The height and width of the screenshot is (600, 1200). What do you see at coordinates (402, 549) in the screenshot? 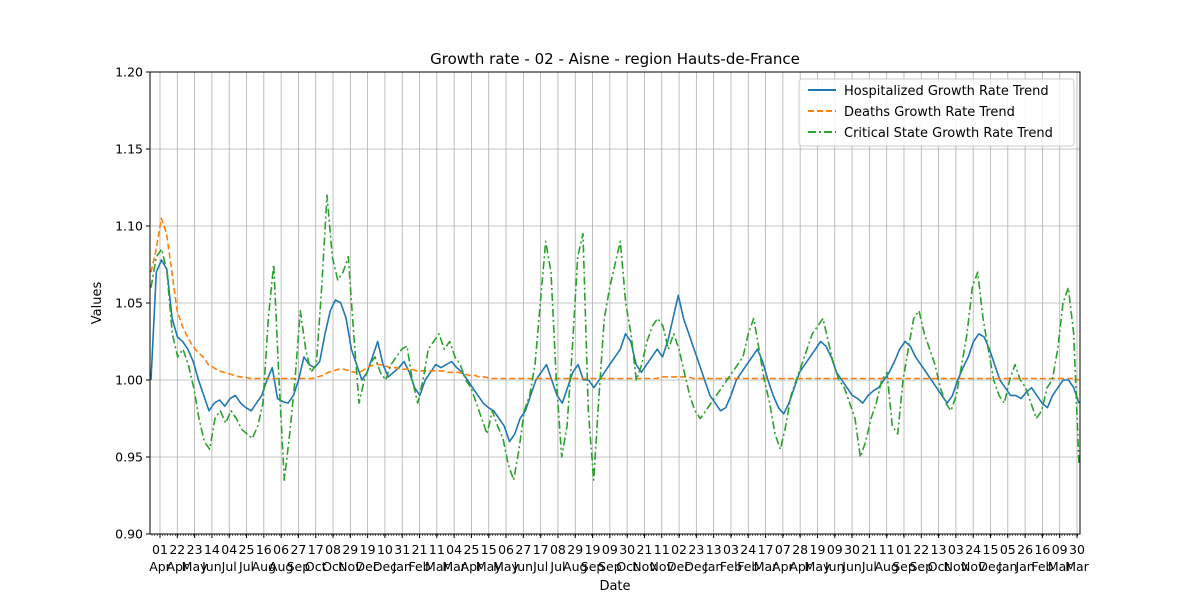
I see `x-tick-day: 31` at bounding box center [402, 549].